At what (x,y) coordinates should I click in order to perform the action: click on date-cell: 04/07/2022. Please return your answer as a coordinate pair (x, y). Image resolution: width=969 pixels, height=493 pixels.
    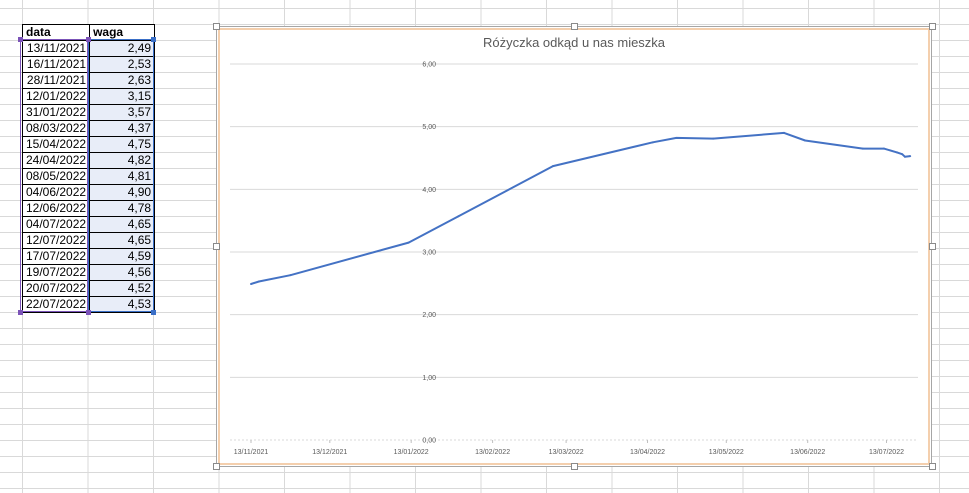
    Looking at the image, I should click on (56, 224).